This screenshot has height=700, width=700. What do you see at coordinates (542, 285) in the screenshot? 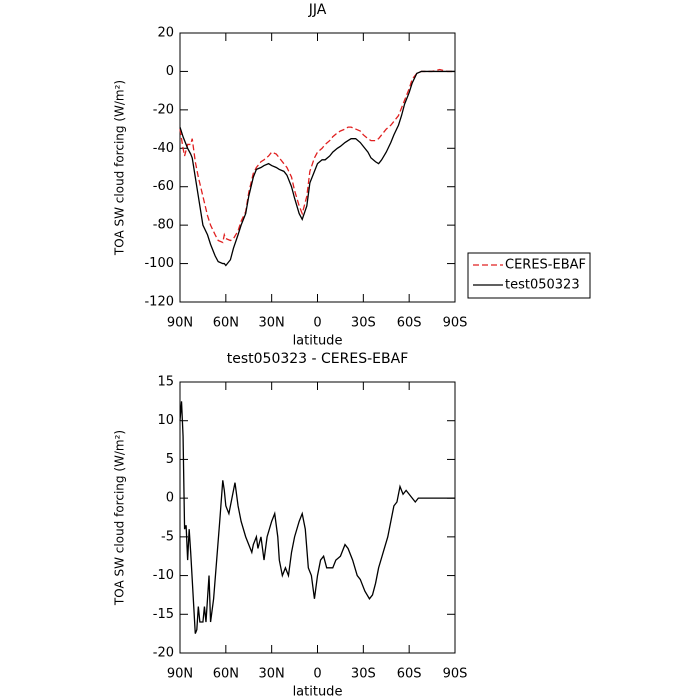
I see `legend-label: test050323` at bounding box center [542, 285].